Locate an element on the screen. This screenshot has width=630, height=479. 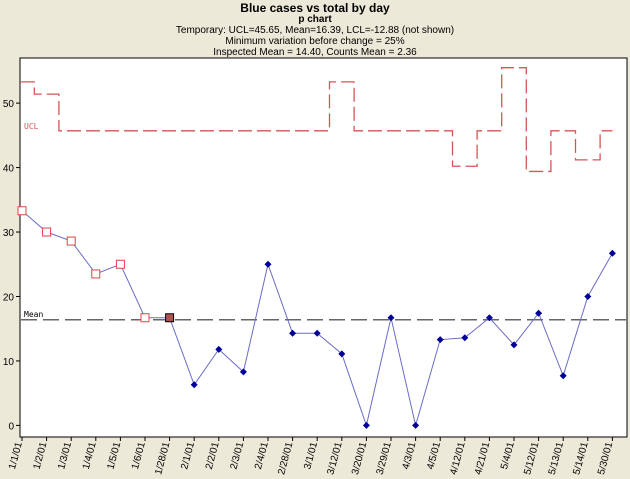
y-tick-label: 30 is located at coordinates (9, 233).